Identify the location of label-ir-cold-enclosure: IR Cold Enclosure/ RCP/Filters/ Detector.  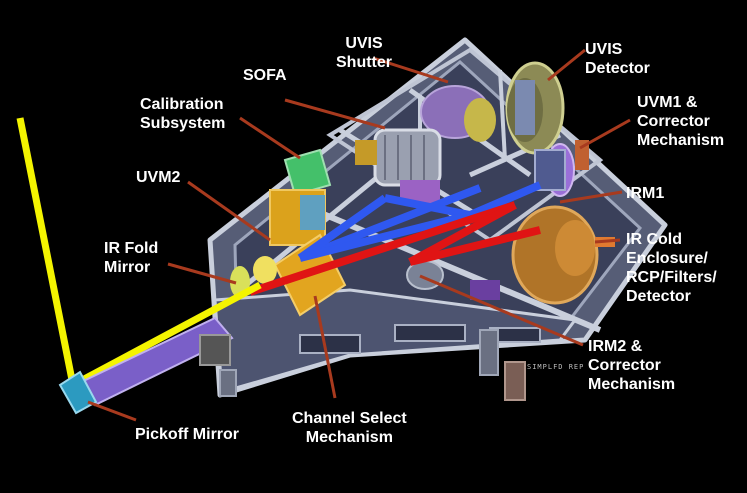
(671, 268).